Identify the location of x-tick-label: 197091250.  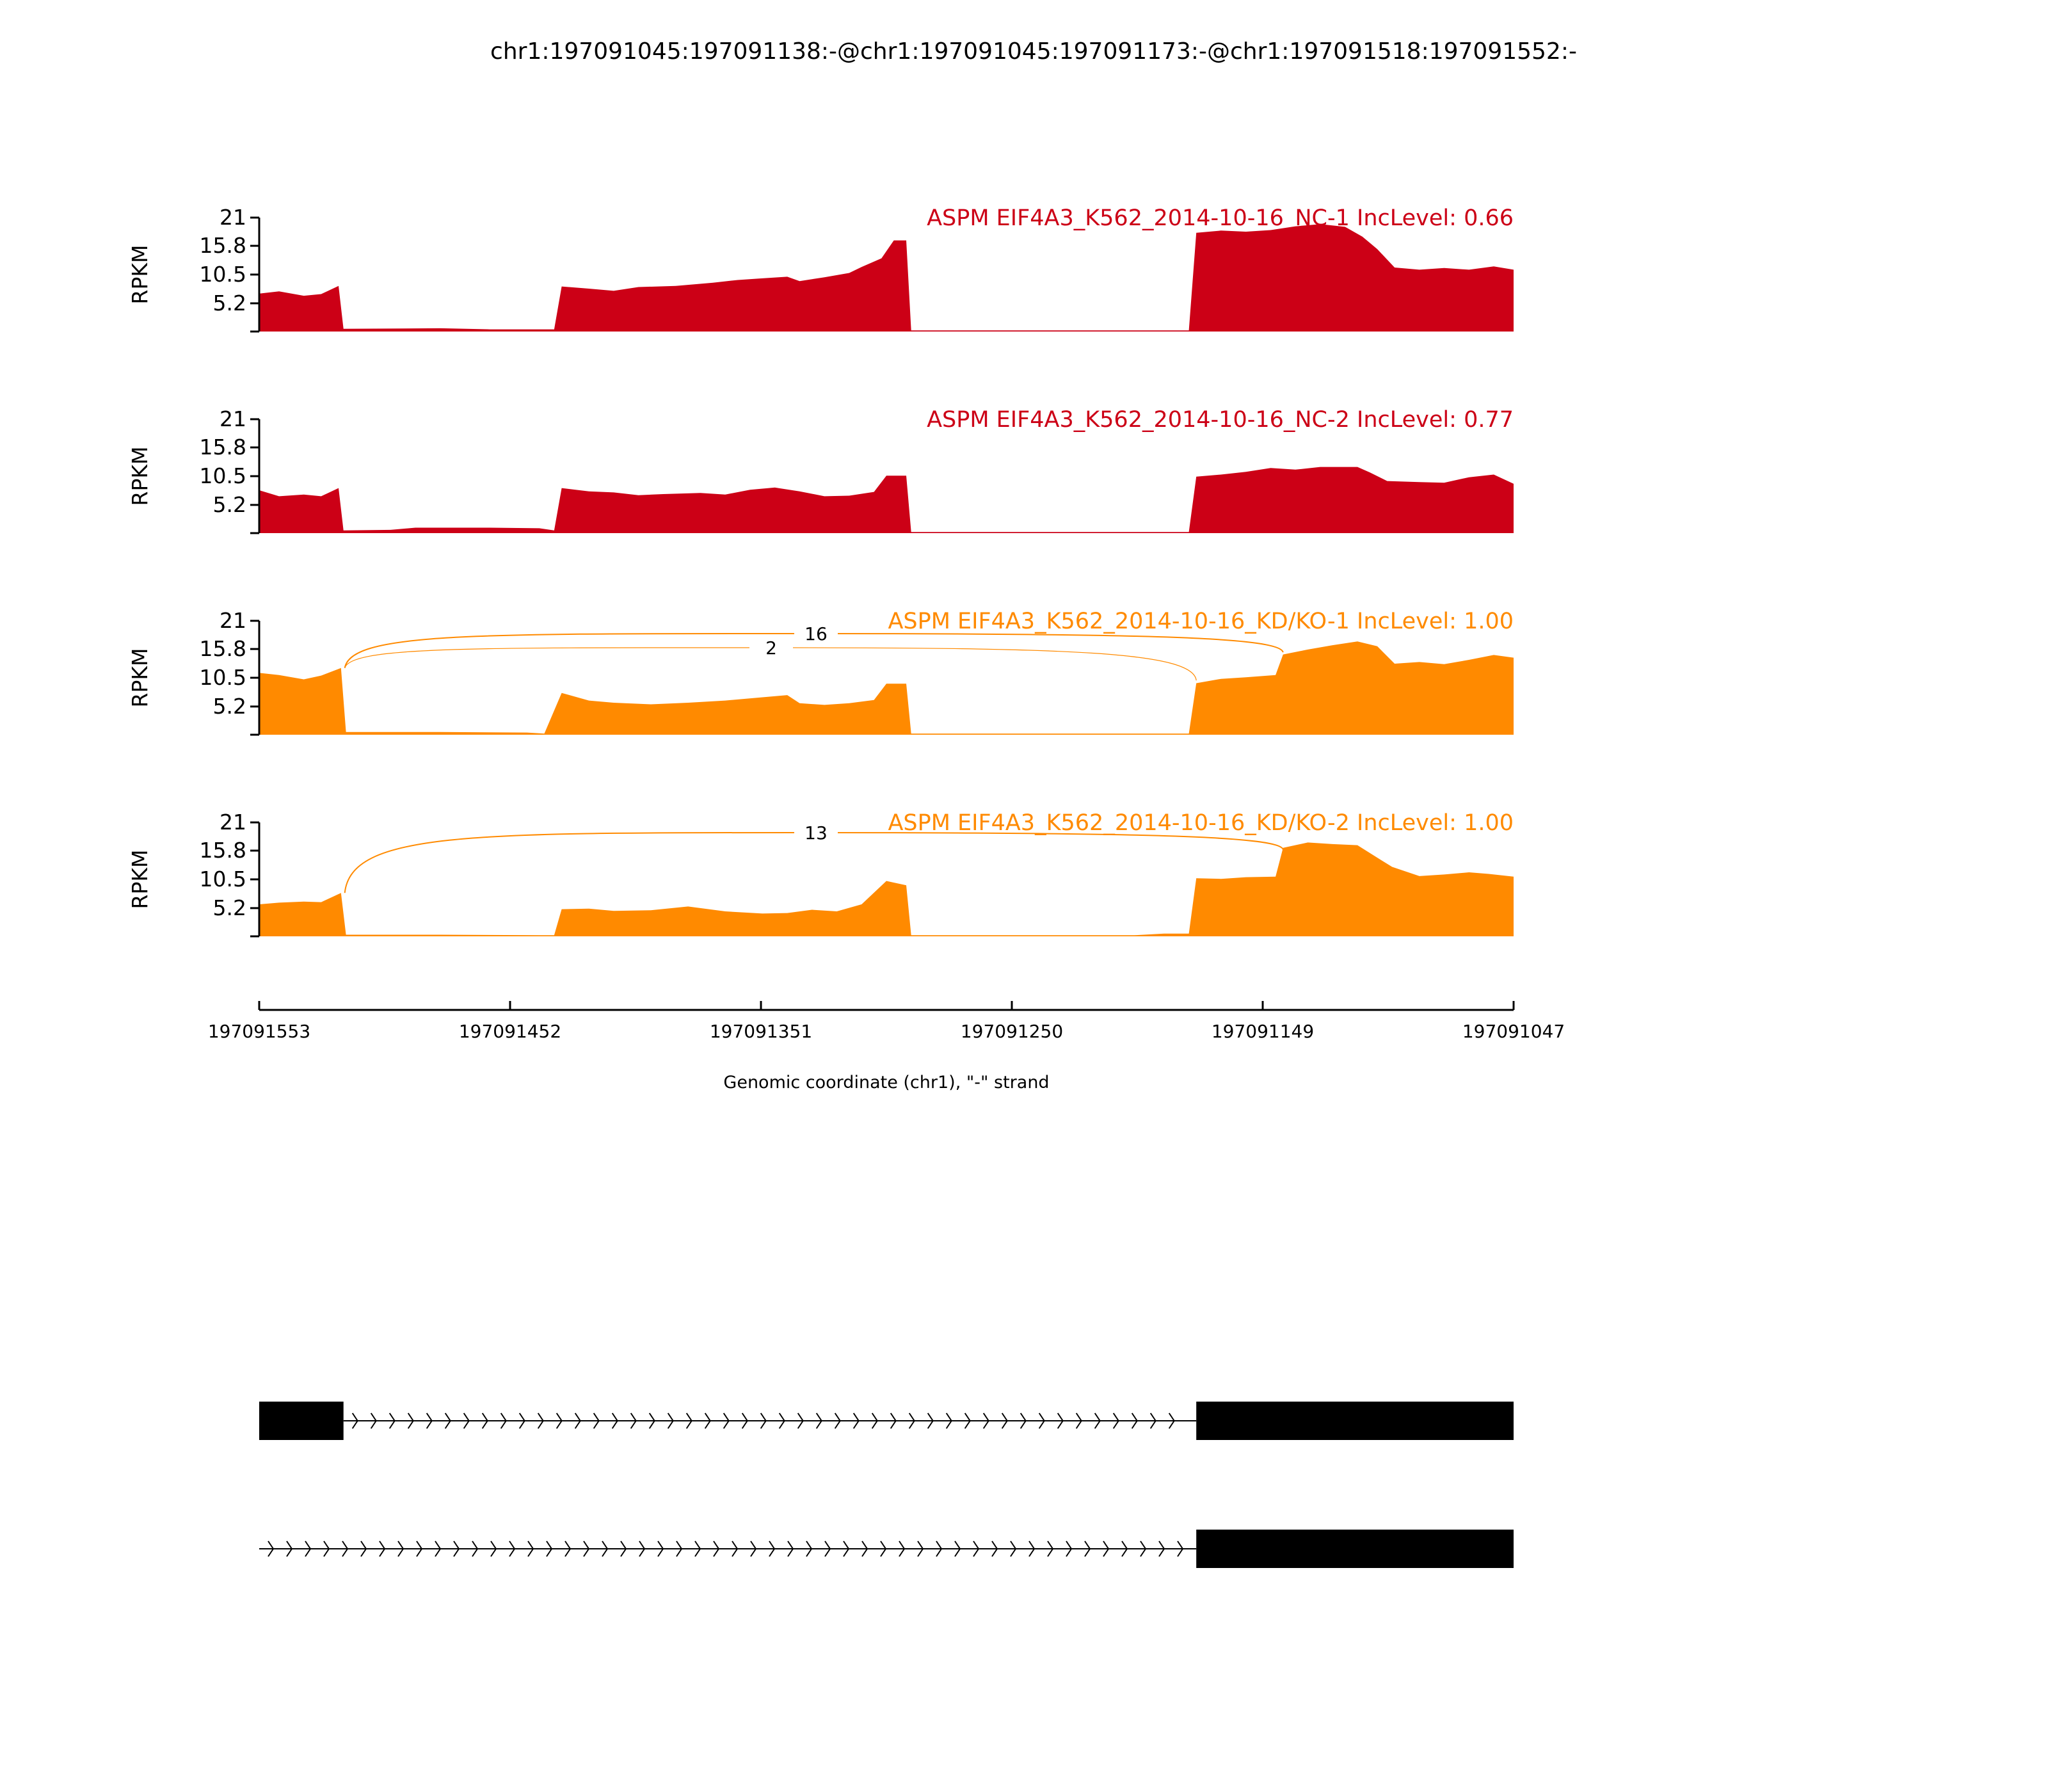
(1012, 1031).